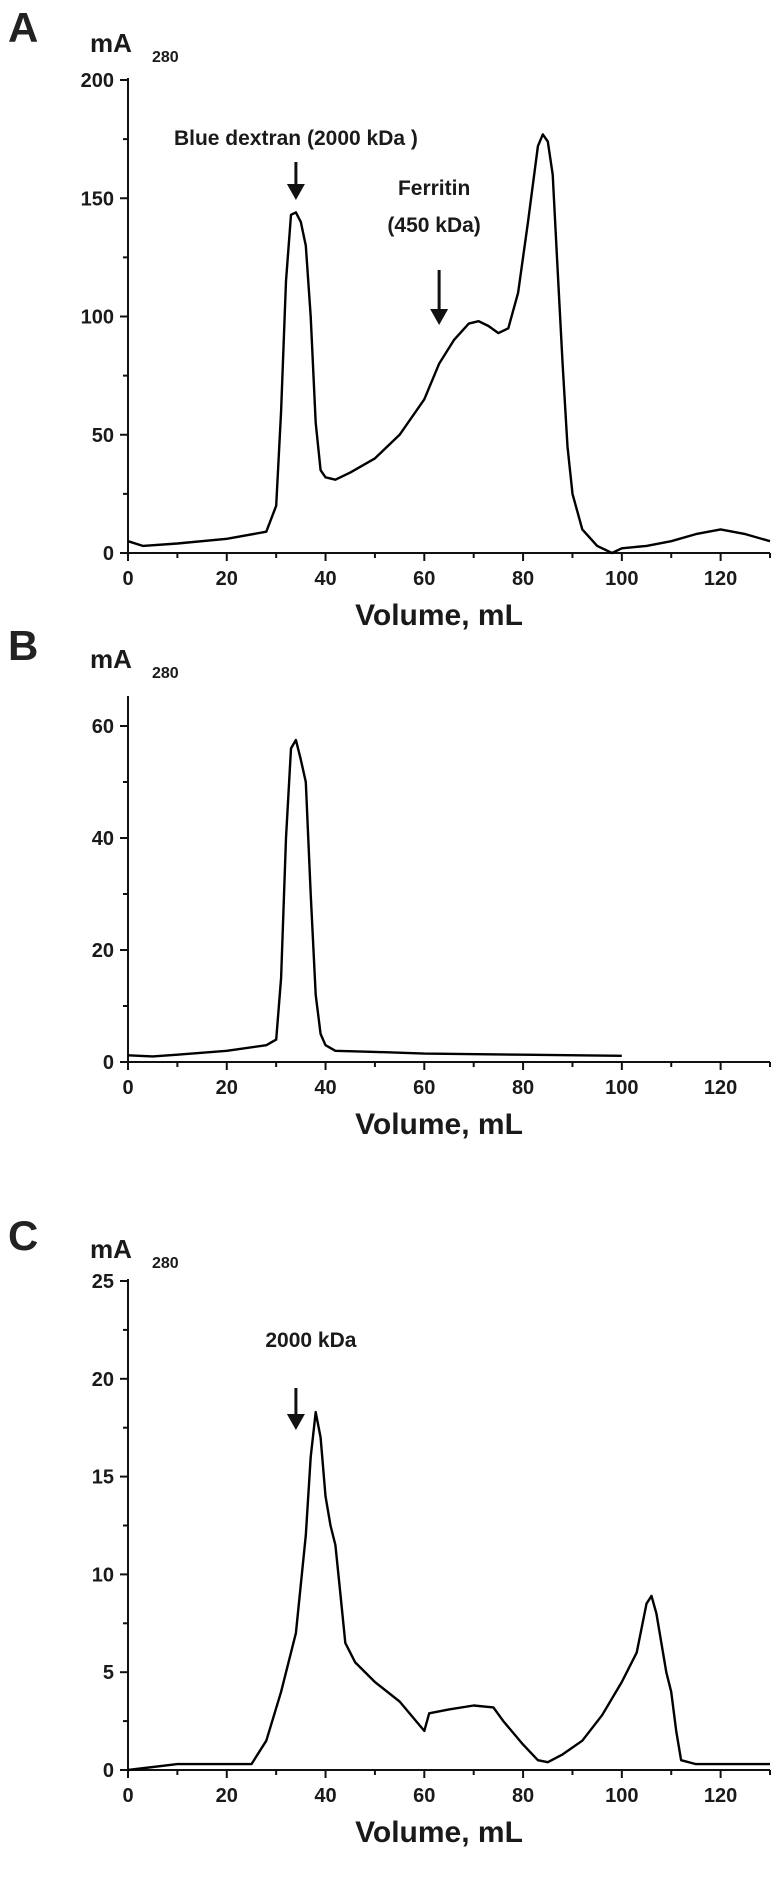  Describe the element at coordinates (296, 163) in the screenshot. I see `peak-annotation: Blue dextran (2000 kDa )` at that location.